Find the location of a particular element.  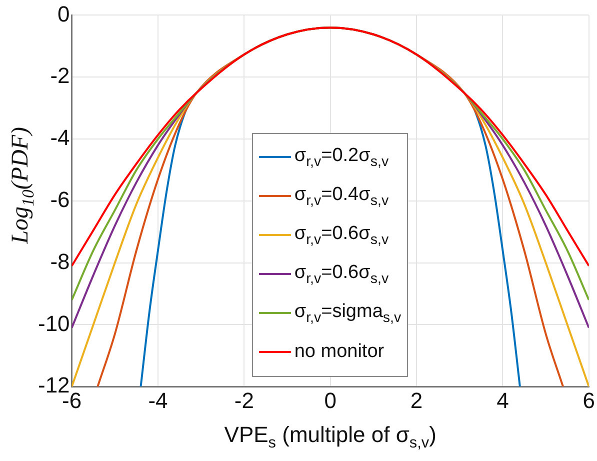

x-tick-label: 4 is located at coordinates (502, 400).